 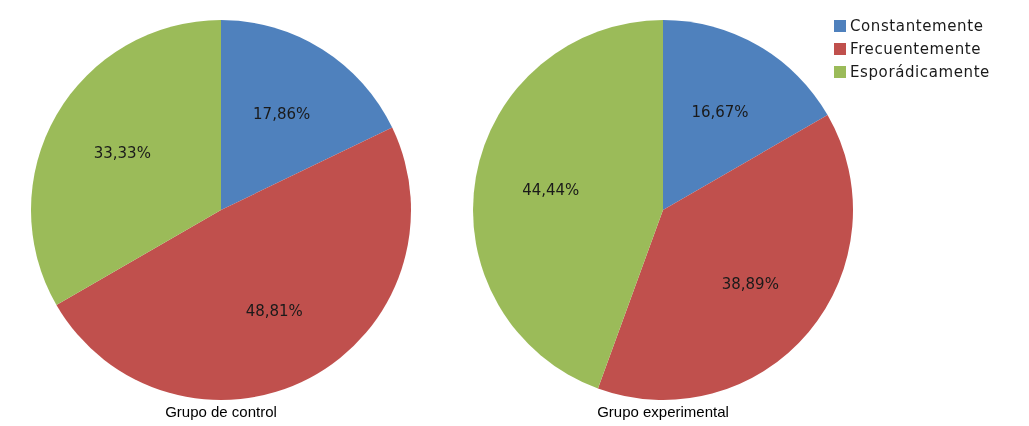 What do you see at coordinates (551, 190) in the screenshot?
I see `data-label: 44,44%` at bounding box center [551, 190].